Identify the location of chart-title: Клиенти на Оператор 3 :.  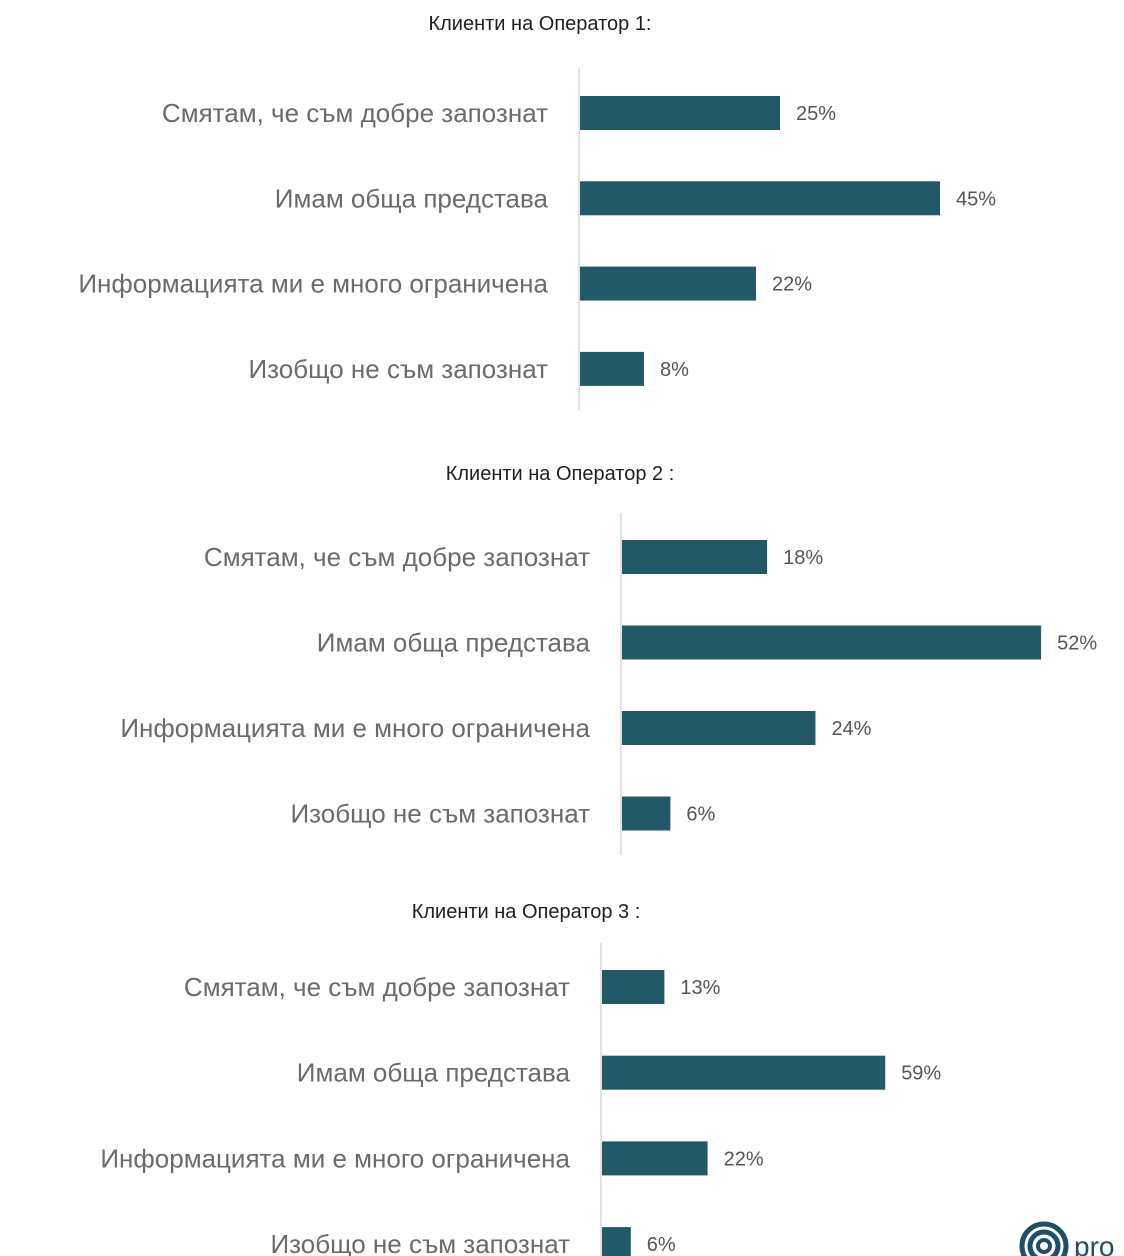
(526, 912).